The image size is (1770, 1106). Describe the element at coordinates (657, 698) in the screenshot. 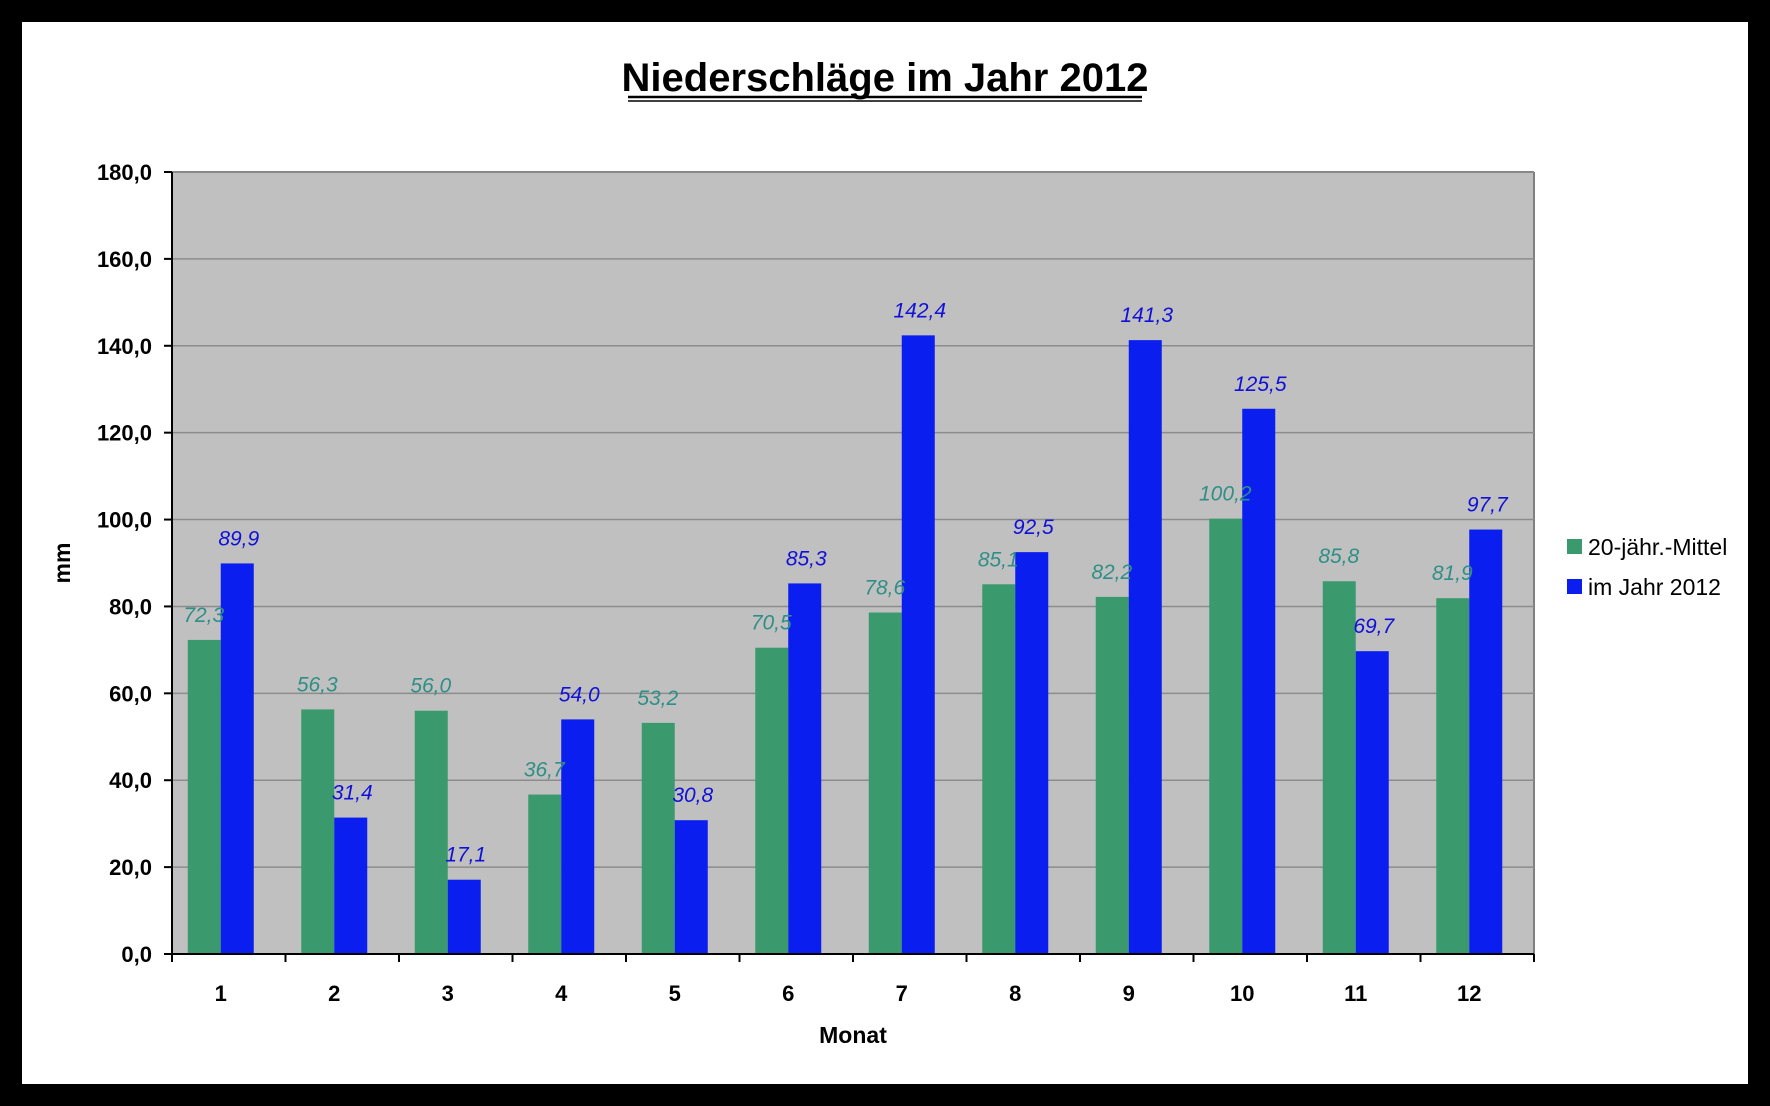

I see `data-label-mittel: 53,2` at that location.